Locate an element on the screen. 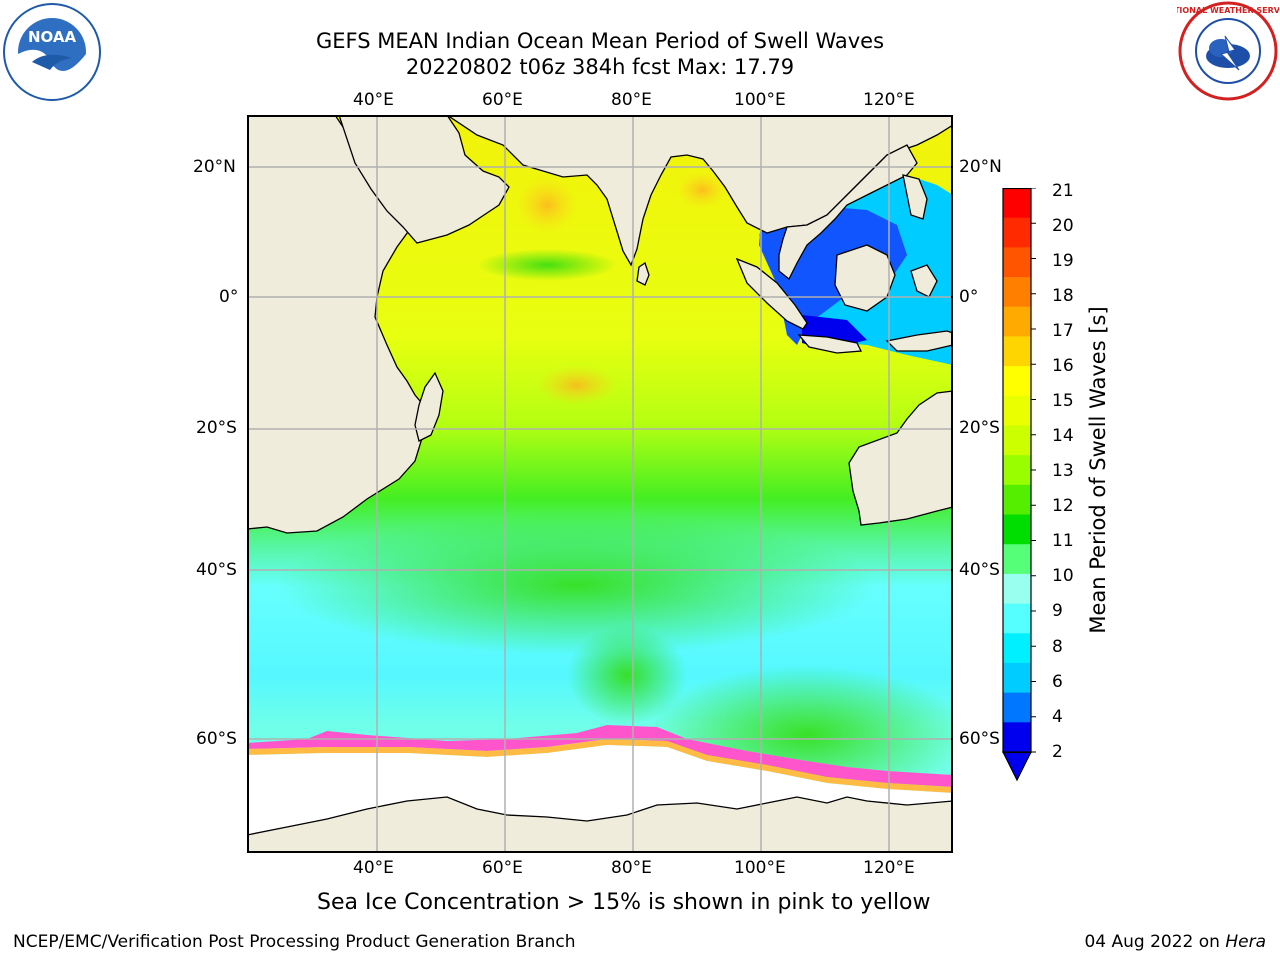  footer-date: 04 Aug 2022 on Hera is located at coordinates (1175, 942).